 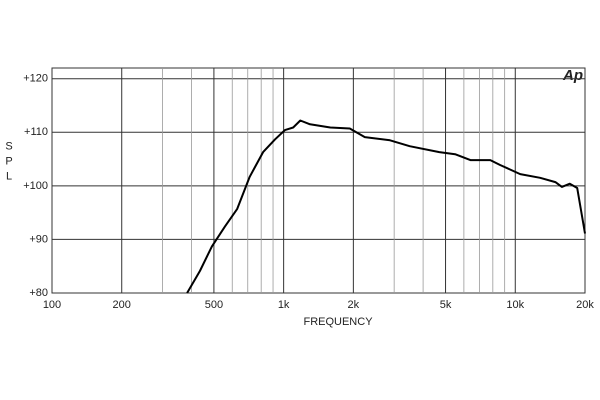 What do you see at coordinates (122, 305) in the screenshot?
I see `x-tick-label: 200` at bounding box center [122, 305].